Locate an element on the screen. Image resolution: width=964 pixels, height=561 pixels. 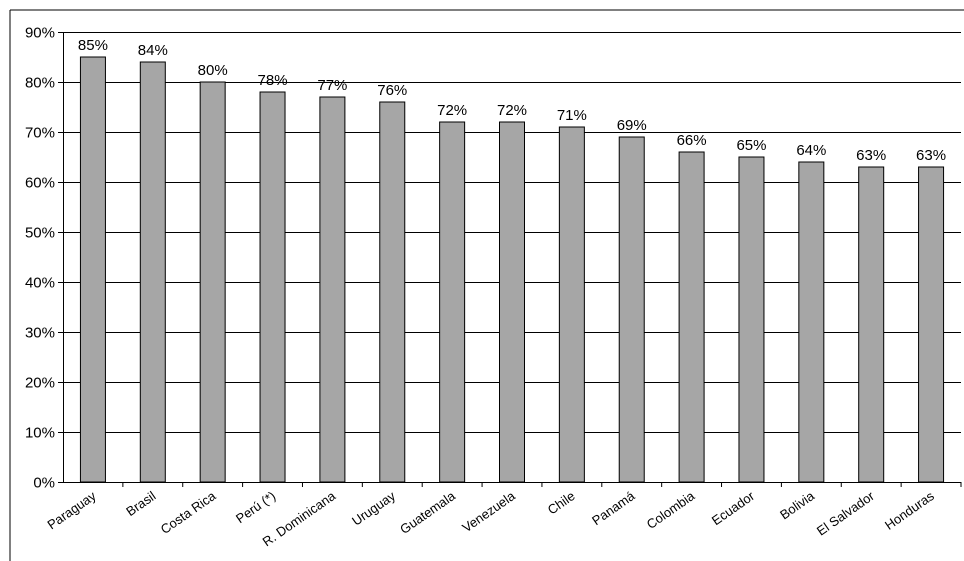
y-tick-label: 70% is located at coordinates (40, 133).